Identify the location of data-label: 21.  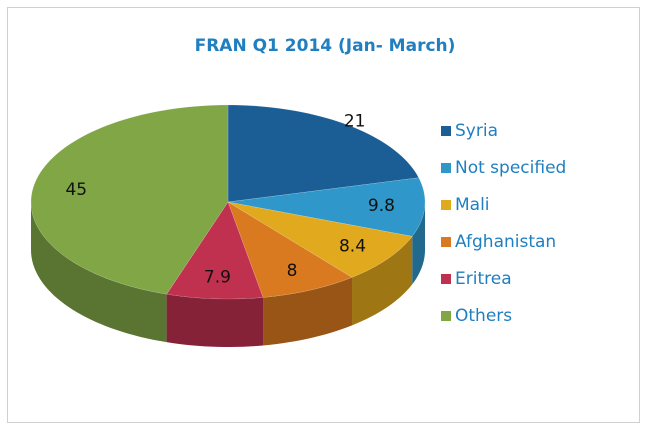
(355, 121).